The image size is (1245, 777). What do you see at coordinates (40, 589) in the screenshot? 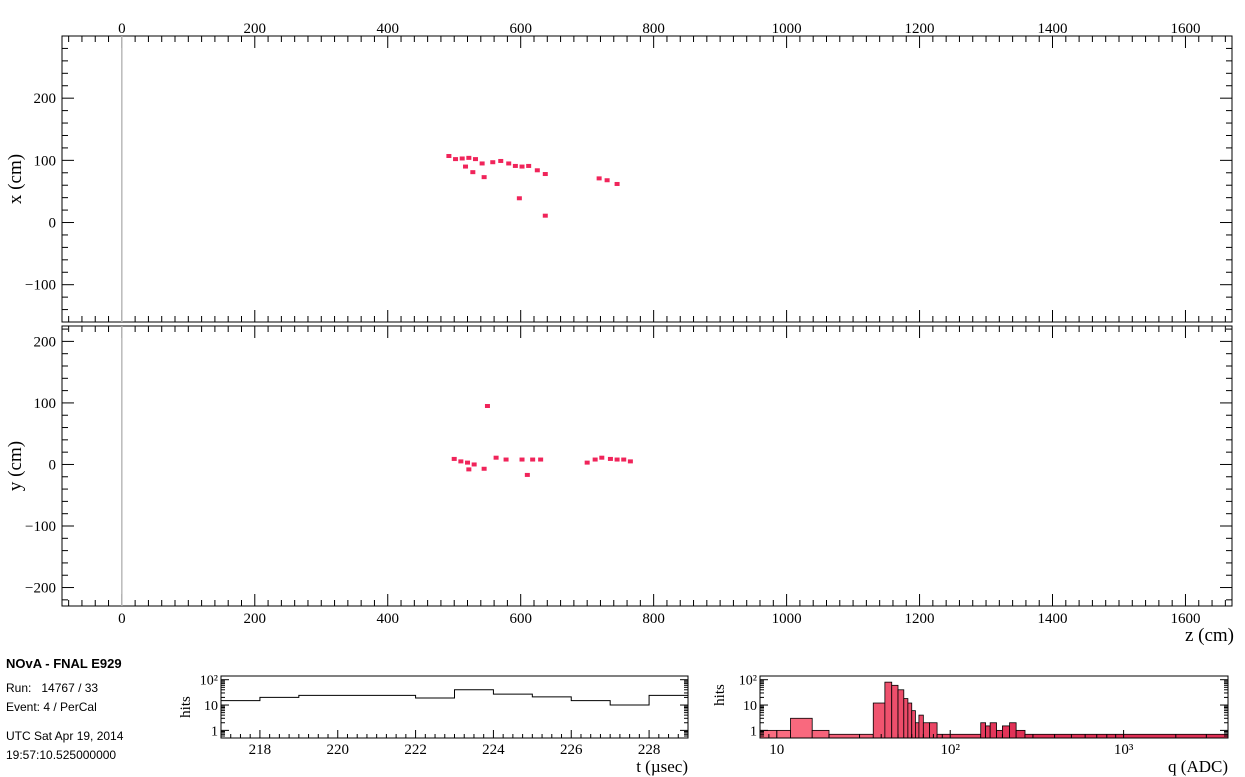
I see `y-tick-label: −200` at bounding box center [40, 589].